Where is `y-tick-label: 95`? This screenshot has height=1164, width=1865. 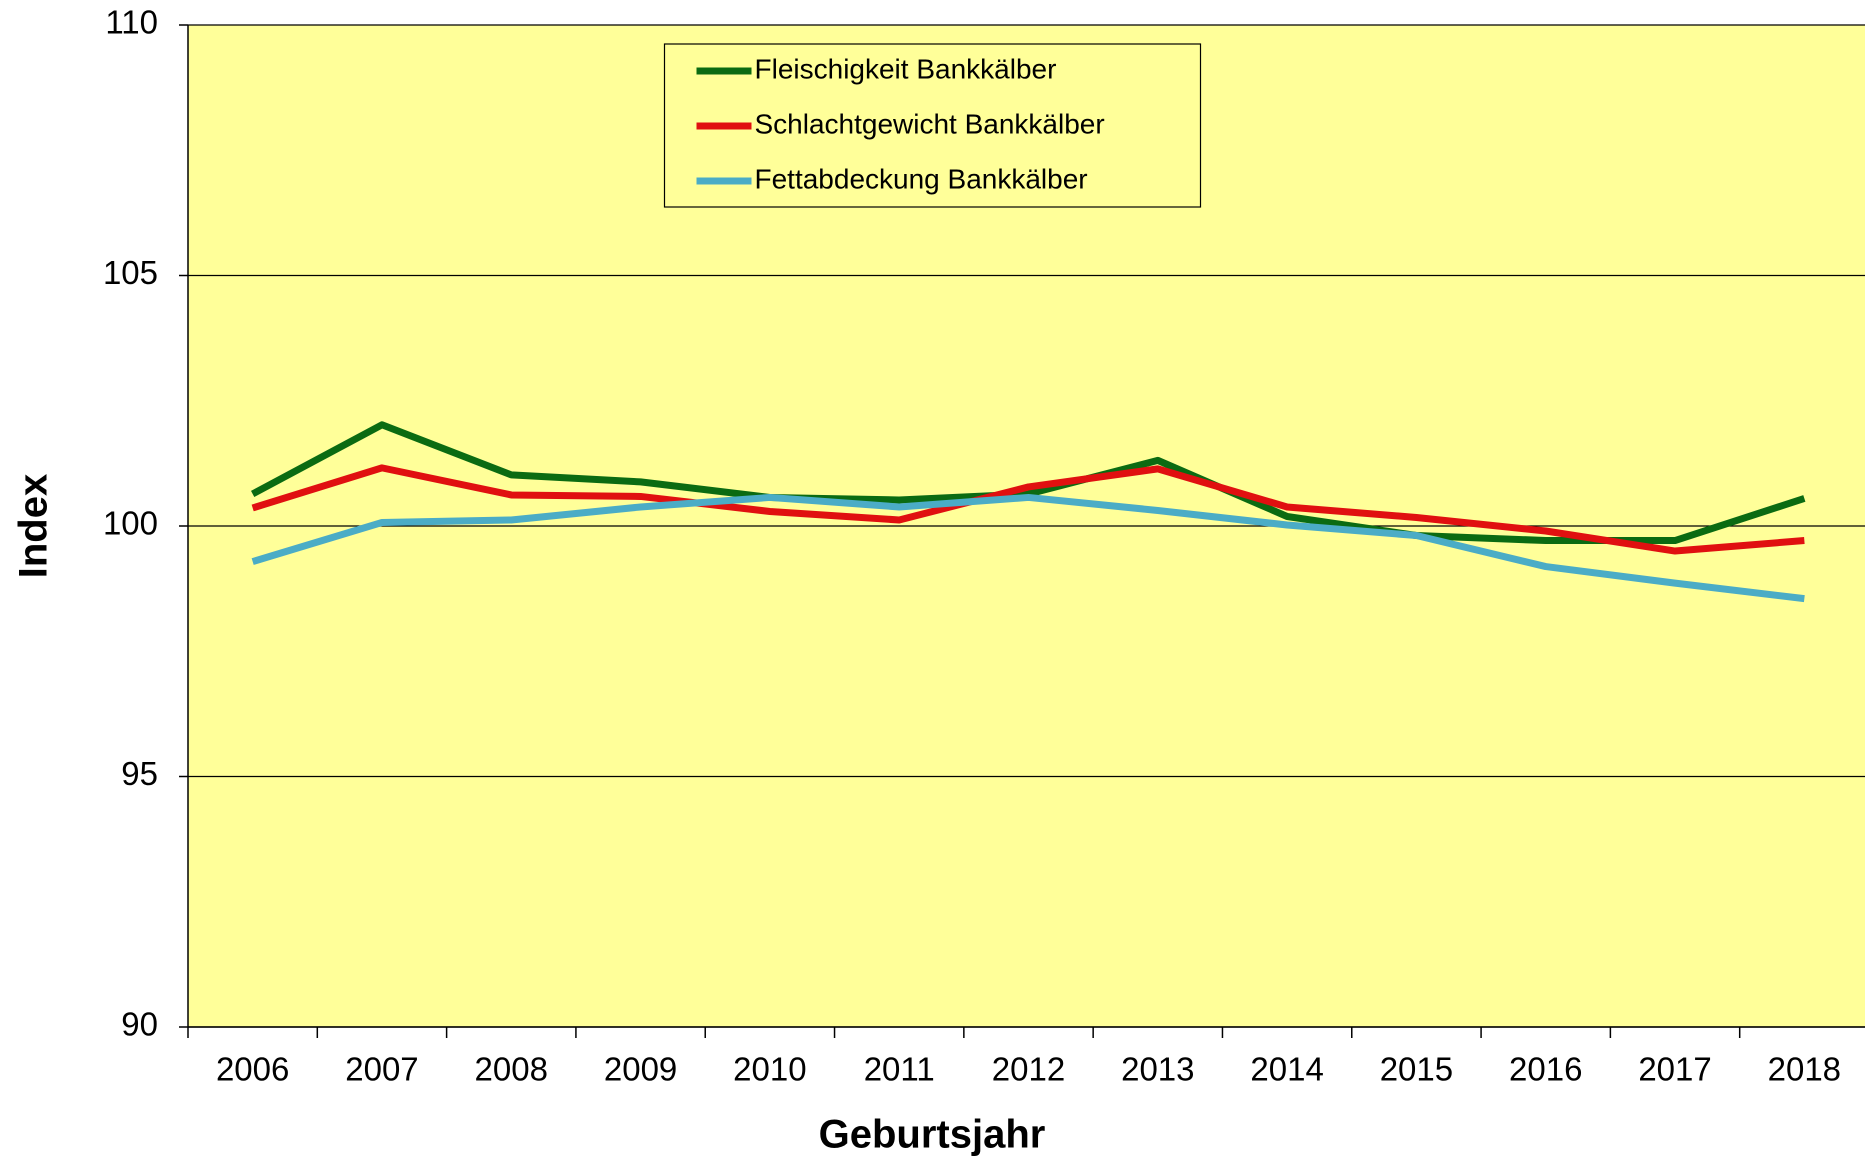
y-tick-label: 95 is located at coordinates (139, 773).